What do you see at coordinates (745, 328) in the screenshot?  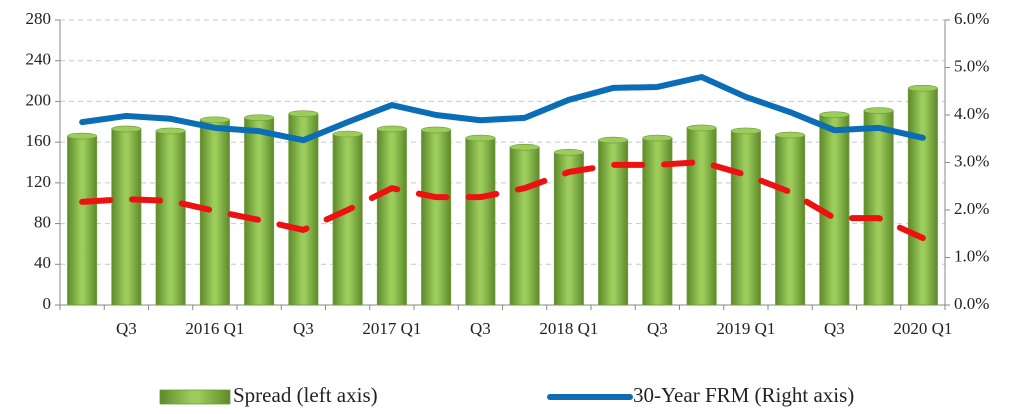 I see `x-tick-label: 2019 Q1` at bounding box center [745, 328].